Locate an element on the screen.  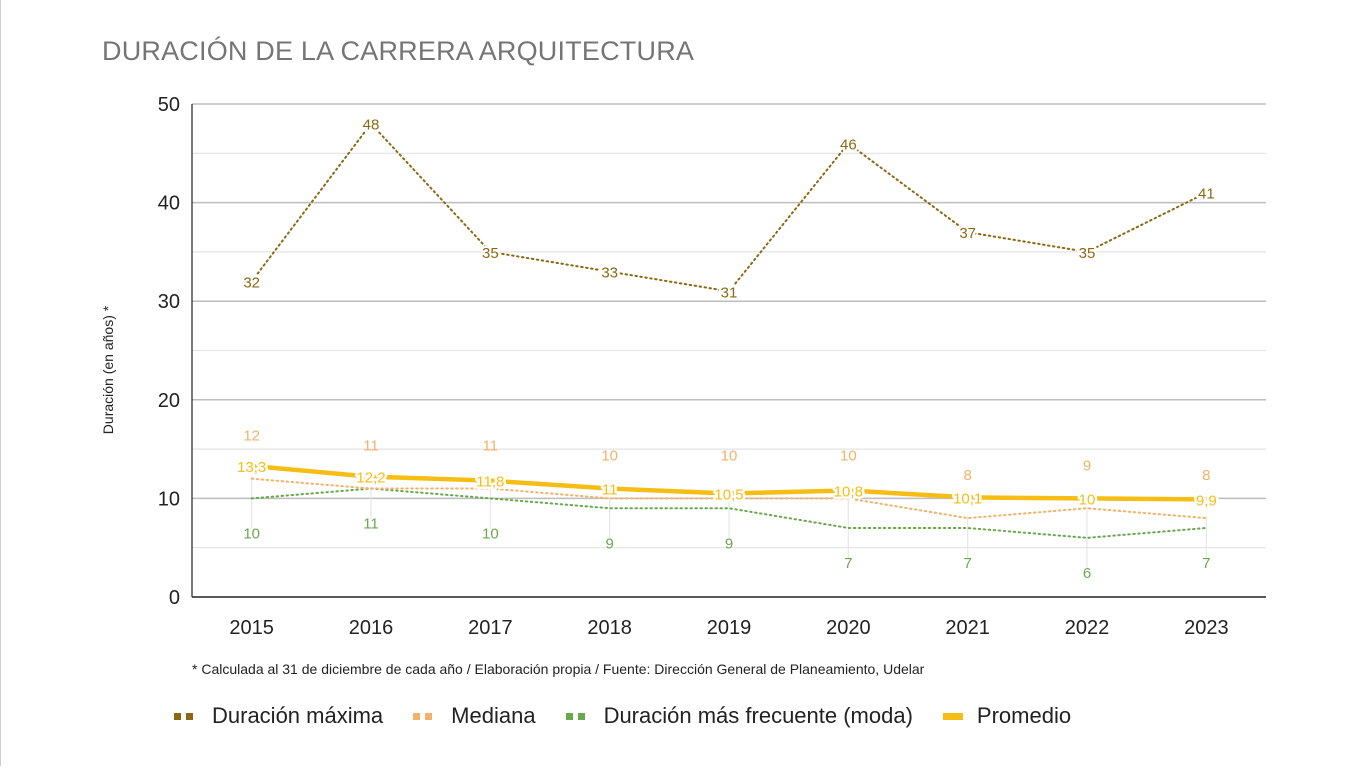
data-label: 9,9 is located at coordinates (1206, 500).